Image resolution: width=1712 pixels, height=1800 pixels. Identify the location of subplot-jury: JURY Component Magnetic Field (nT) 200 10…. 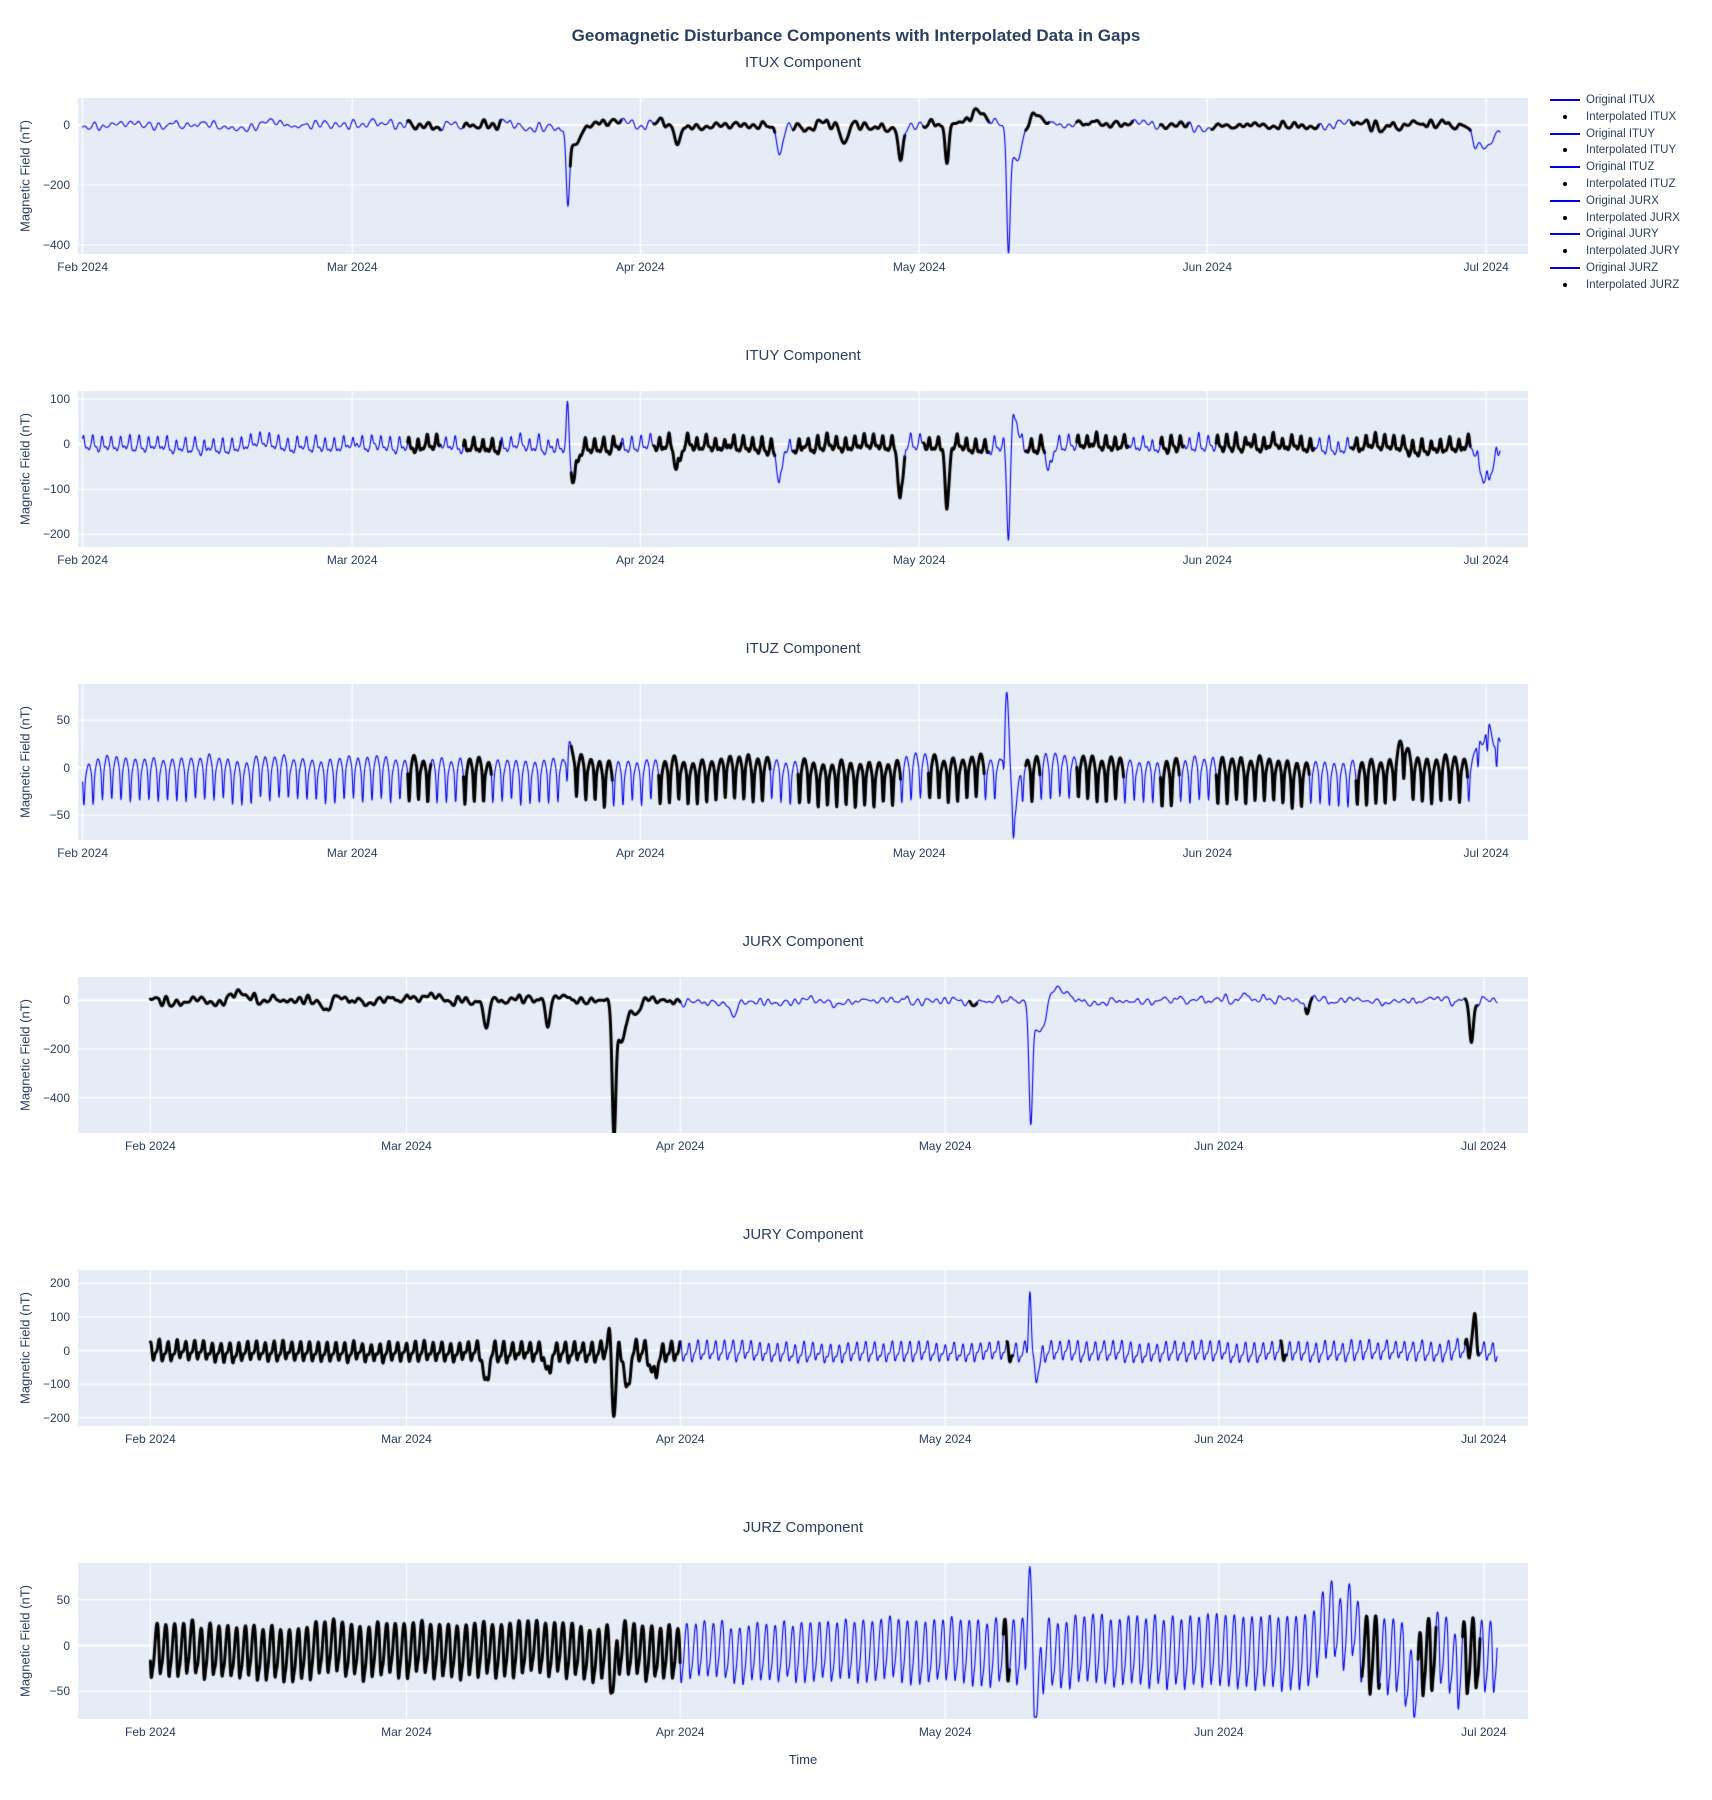
(856, 1346).